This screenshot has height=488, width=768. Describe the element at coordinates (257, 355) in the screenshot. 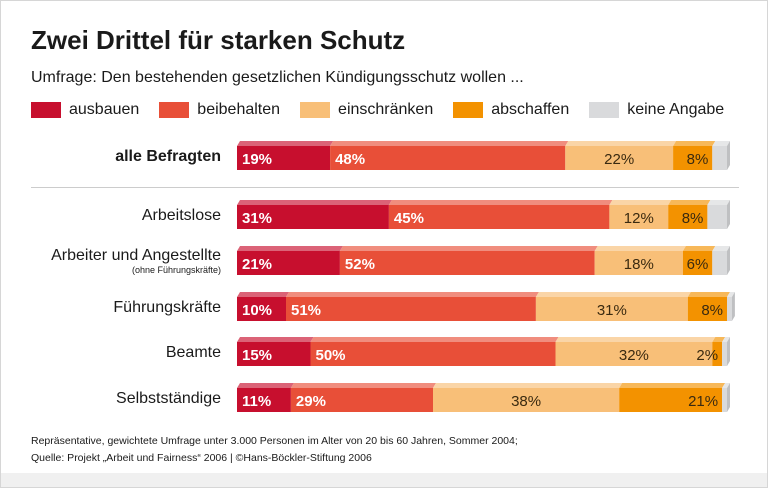

I see `data-label: 15%` at that location.